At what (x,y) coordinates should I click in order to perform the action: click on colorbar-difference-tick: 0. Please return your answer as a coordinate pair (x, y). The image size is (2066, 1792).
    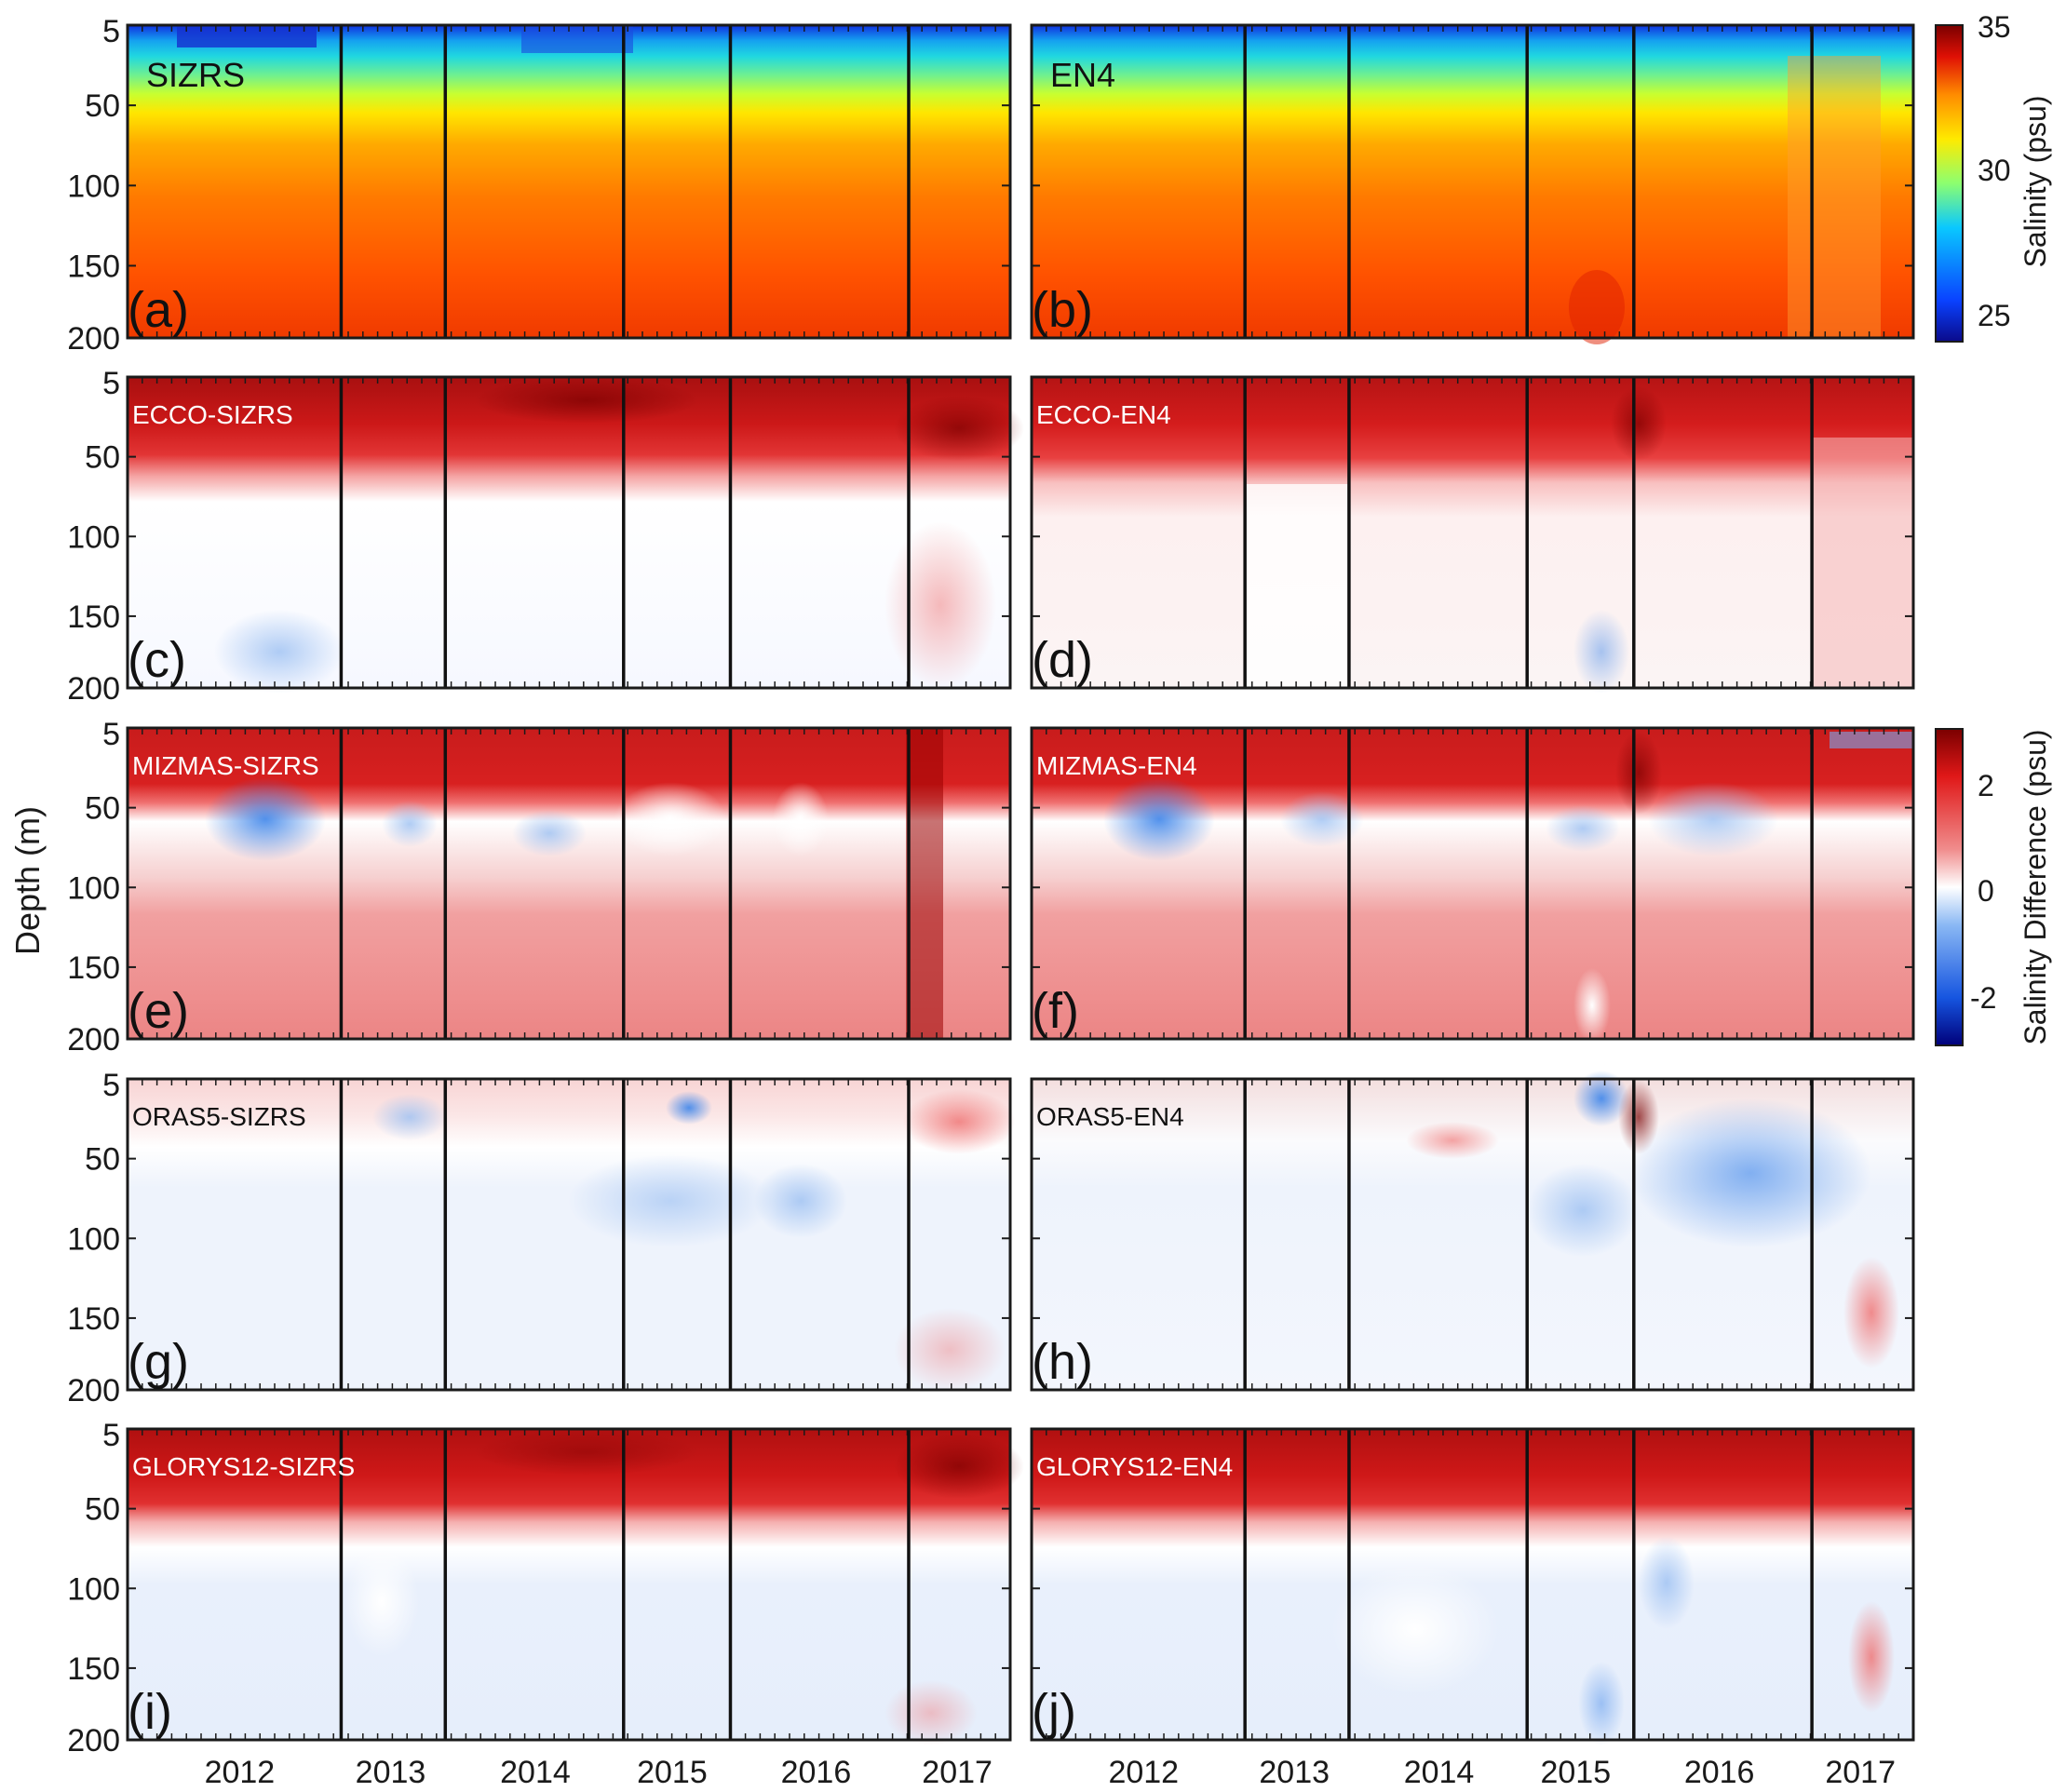
    Looking at the image, I should click on (1986, 891).